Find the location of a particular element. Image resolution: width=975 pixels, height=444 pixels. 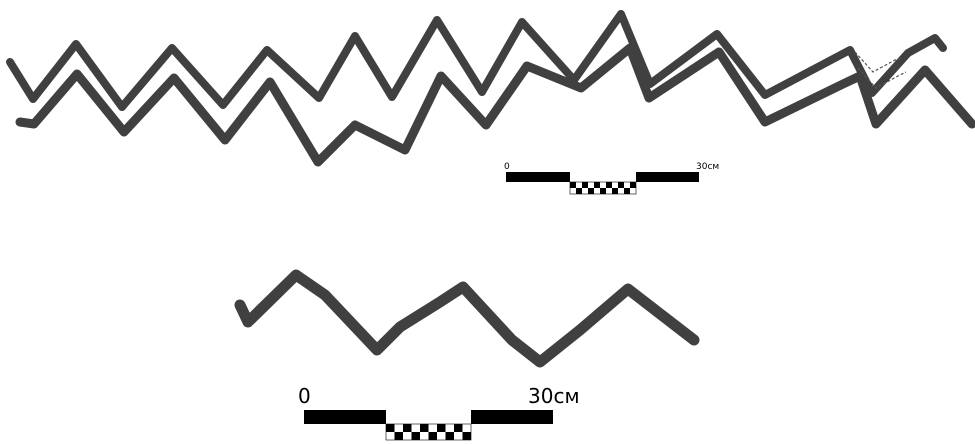

scale-bar-top-checker is located at coordinates (603, 188).